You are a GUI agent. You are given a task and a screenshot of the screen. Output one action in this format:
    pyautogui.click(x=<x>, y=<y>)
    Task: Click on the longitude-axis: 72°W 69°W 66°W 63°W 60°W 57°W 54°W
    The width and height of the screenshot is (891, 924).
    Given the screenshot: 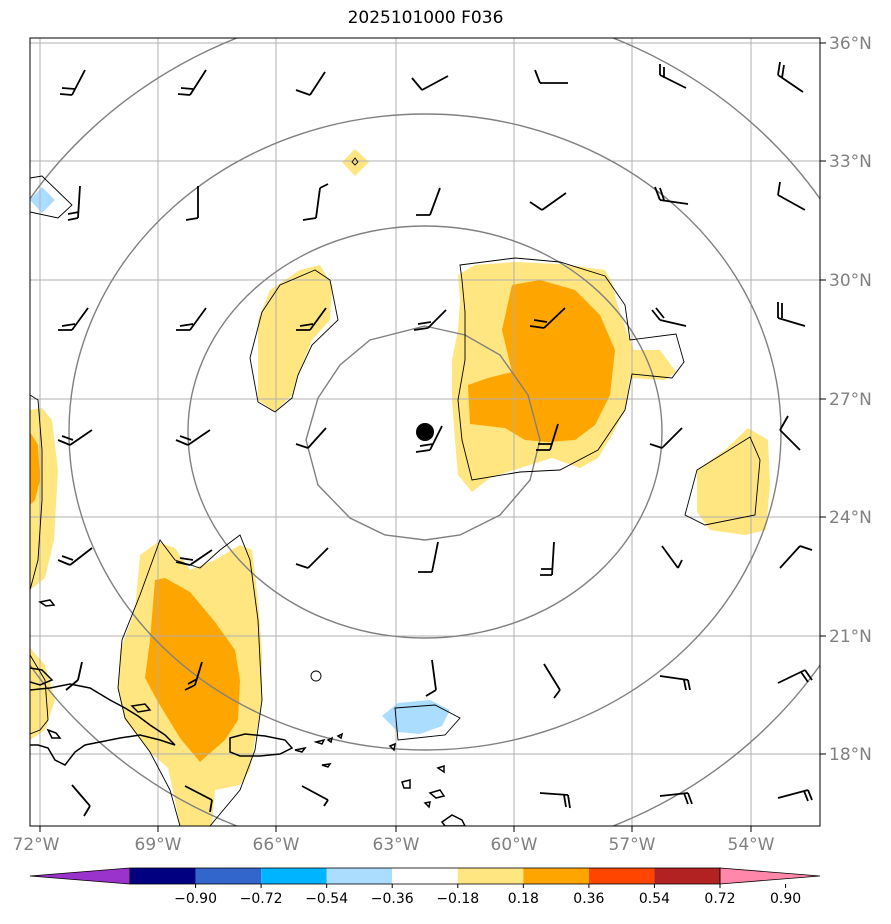 What is the action you would take?
    pyautogui.click(x=394, y=840)
    